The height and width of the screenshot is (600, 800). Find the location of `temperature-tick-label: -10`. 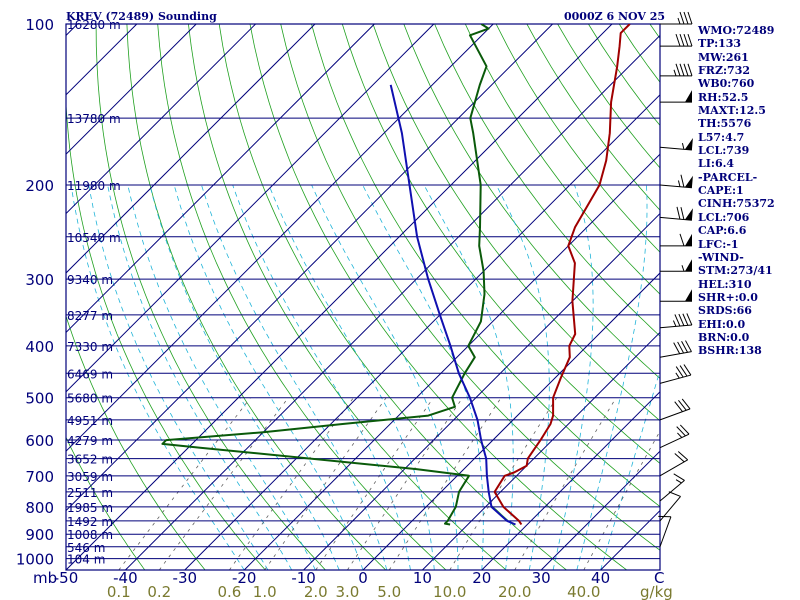

temperature-tick-label: -10 is located at coordinates (303, 578).